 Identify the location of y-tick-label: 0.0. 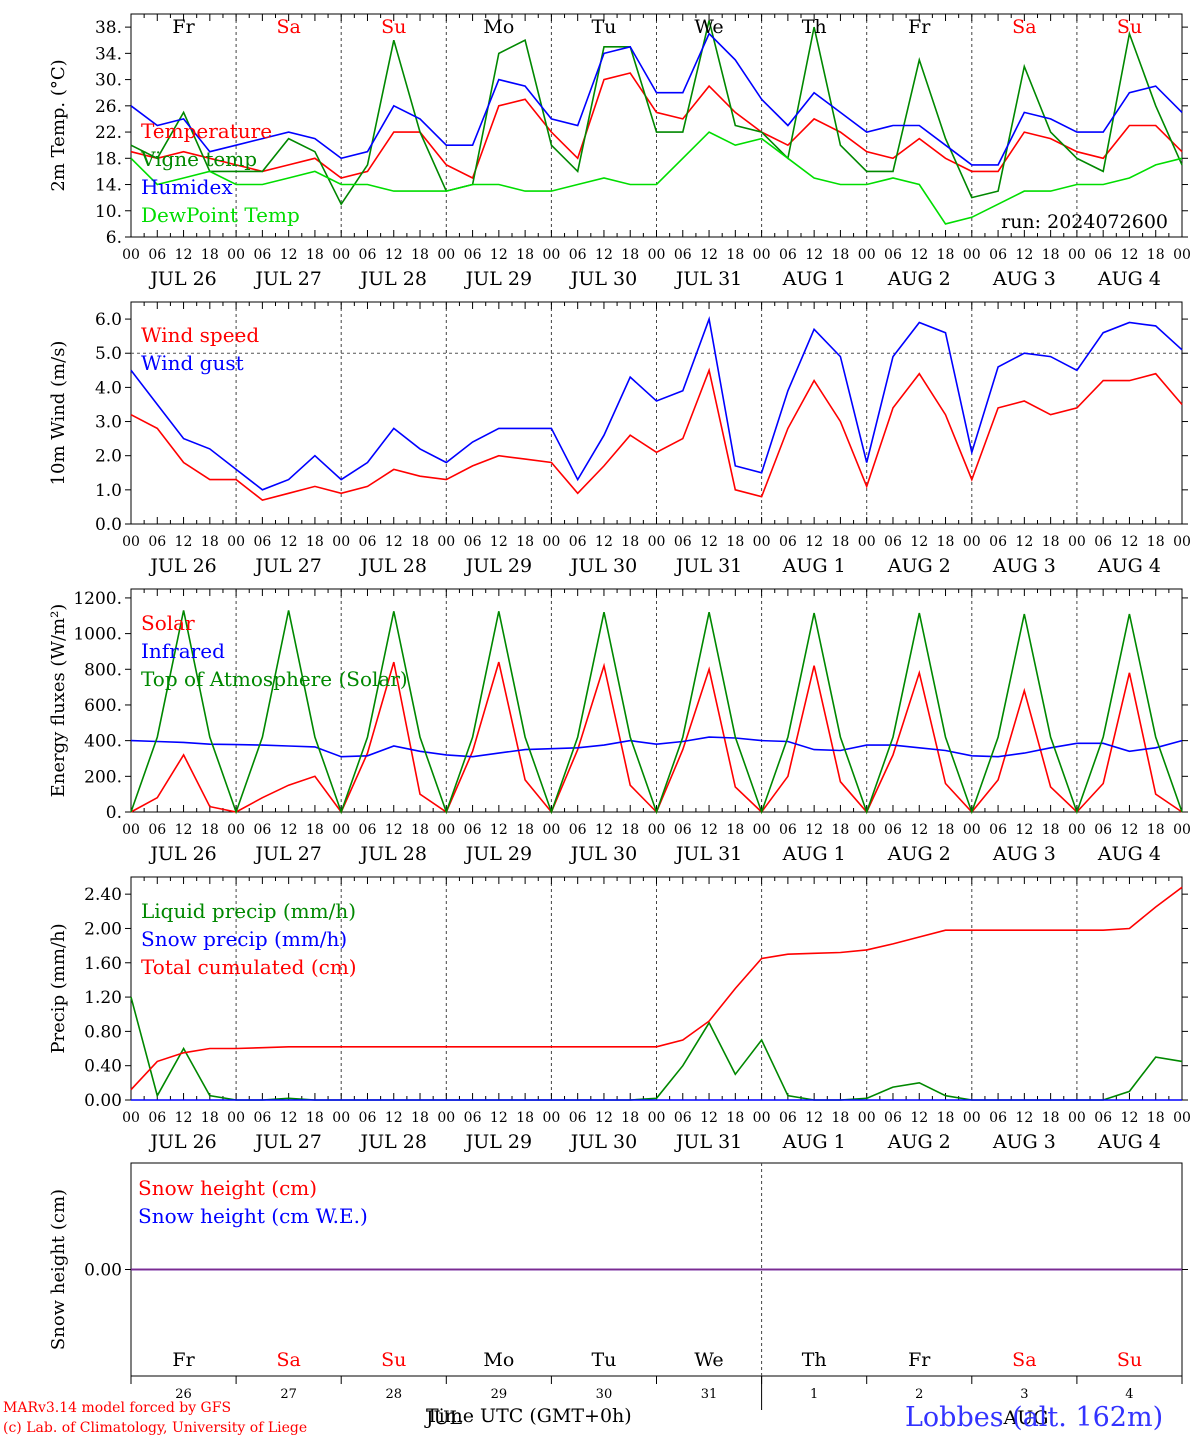
(108, 525).